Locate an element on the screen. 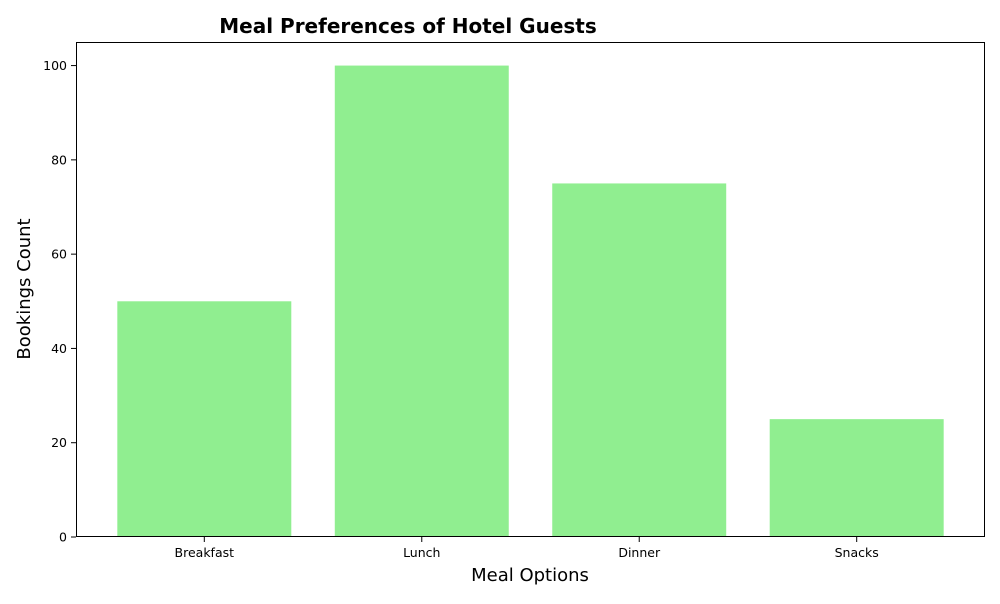  y-axis-label: Bookings Count is located at coordinates (24, 288).